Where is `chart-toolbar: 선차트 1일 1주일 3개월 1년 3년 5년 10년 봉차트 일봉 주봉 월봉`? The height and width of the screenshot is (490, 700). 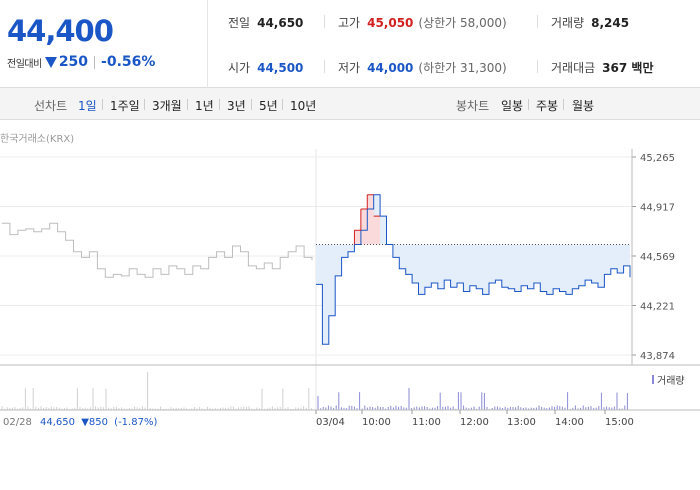 chart-toolbar: 선차트 1일 1주일 3개월 1년 3년 5년 10년 봉차트 일봉 주봉 월봉 is located at coordinates (350, 104).